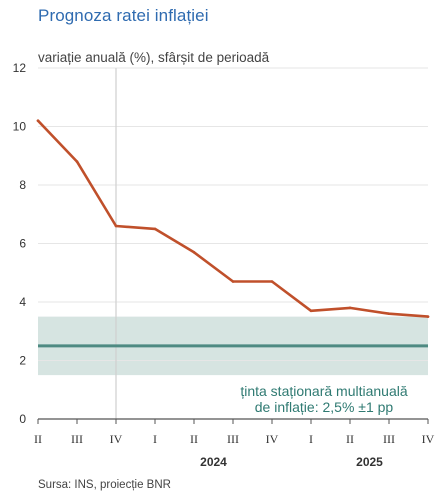 Image resolution: width=439 pixels, height=499 pixels. I want to click on target-annotation: de inflație: 2,5% ±1 pp, so click(324, 407).